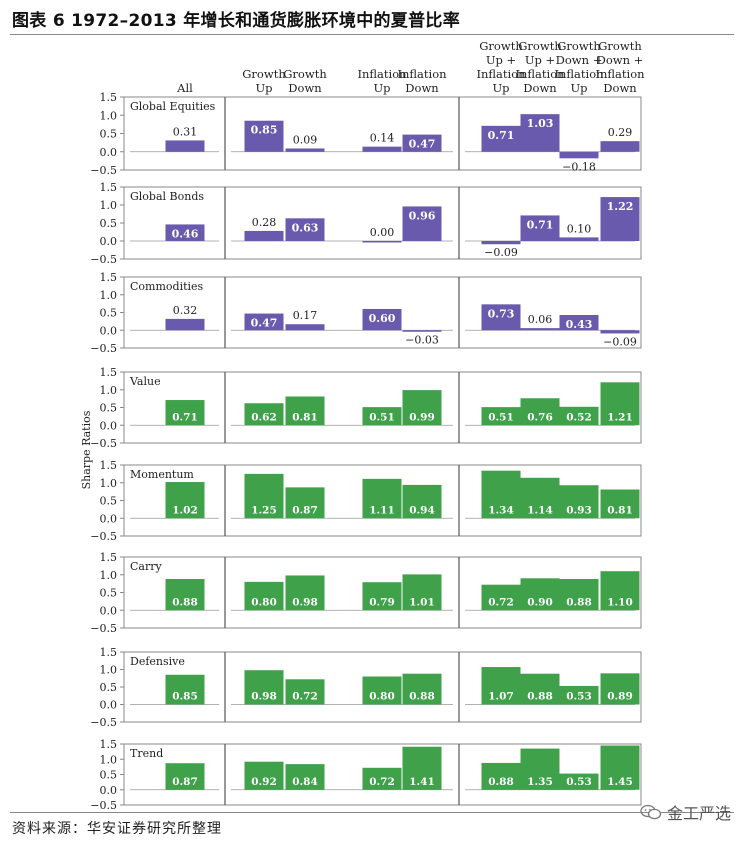 The height and width of the screenshot is (842, 747). I want to click on panel-title: Momentum, so click(162, 474).